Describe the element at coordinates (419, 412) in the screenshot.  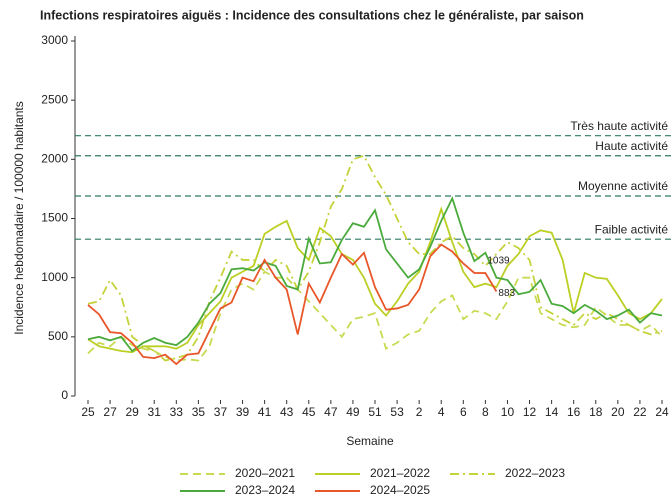
I see `x-tick-label: 2` at that location.